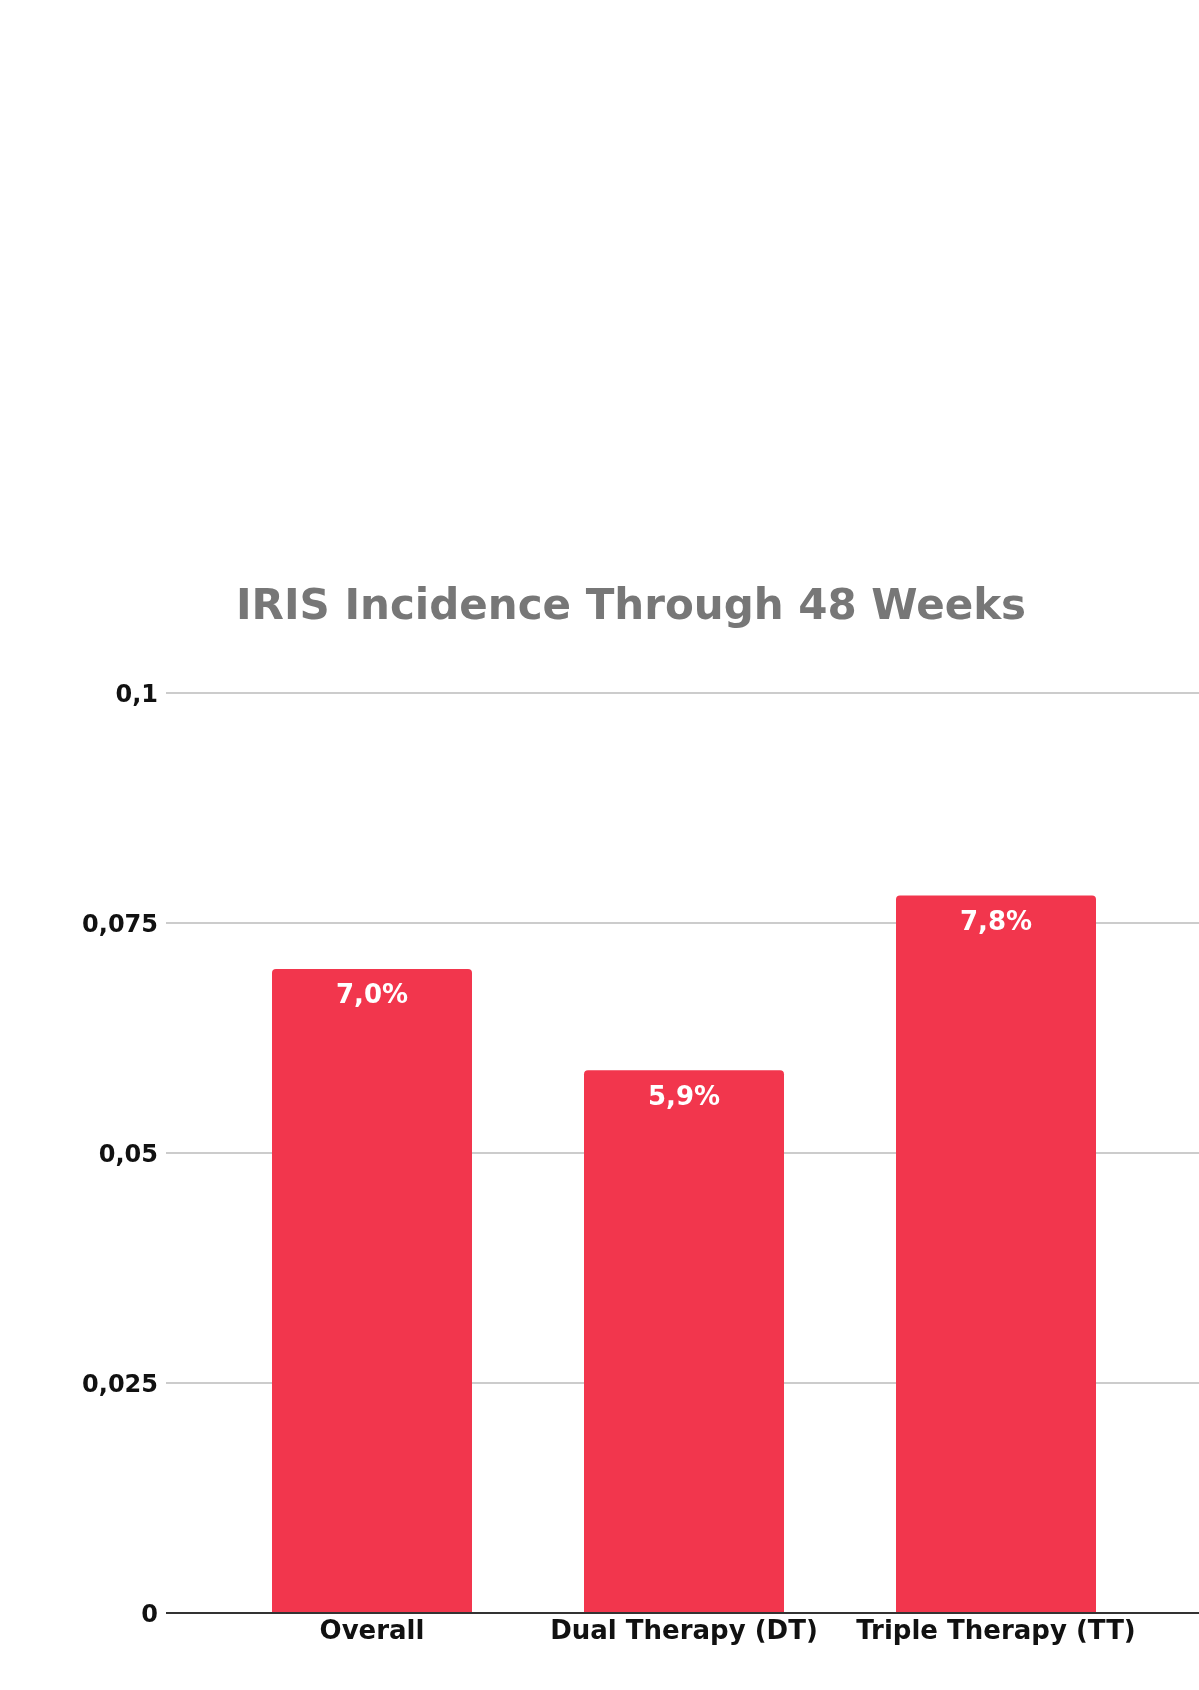 Image resolution: width=1199 pixels, height=1690 pixels. Describe the element at coordinates (684, 1095) in the screenshot. I see `data-label: 5,9%` at that location.